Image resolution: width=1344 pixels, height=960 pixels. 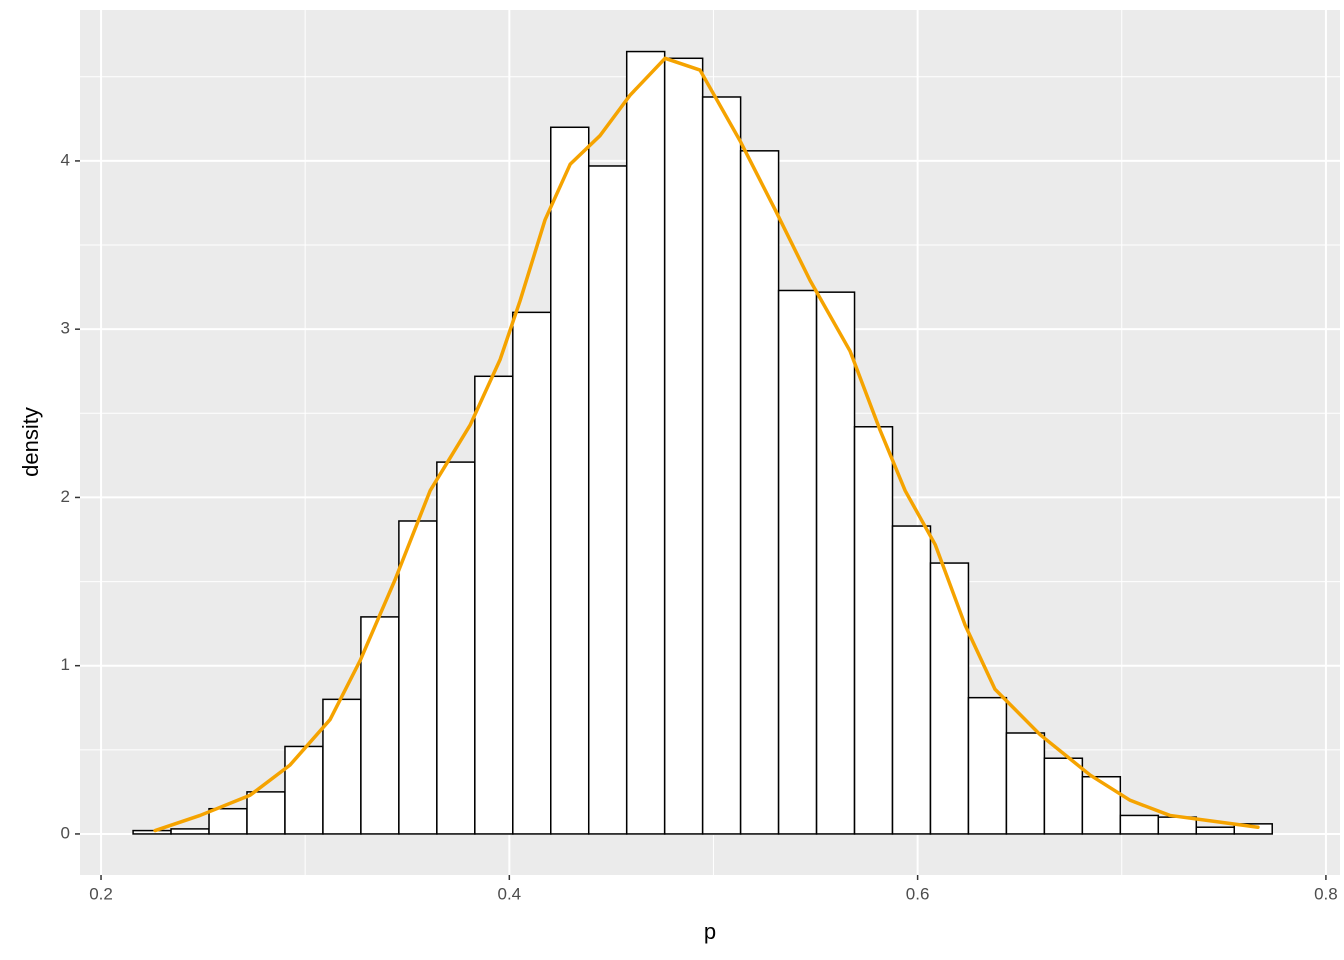 What do you see at coordinates (65, 328) in the screenshot?
I see `y-tick-label: 3` at bounding box center [65, 328].